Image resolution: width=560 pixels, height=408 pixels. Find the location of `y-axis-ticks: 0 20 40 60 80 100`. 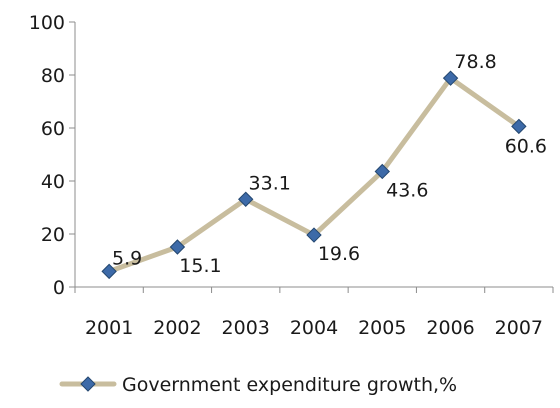

y-axis-ticks: 0 20 40 60 80 100 is located at coordinates (52, 155).